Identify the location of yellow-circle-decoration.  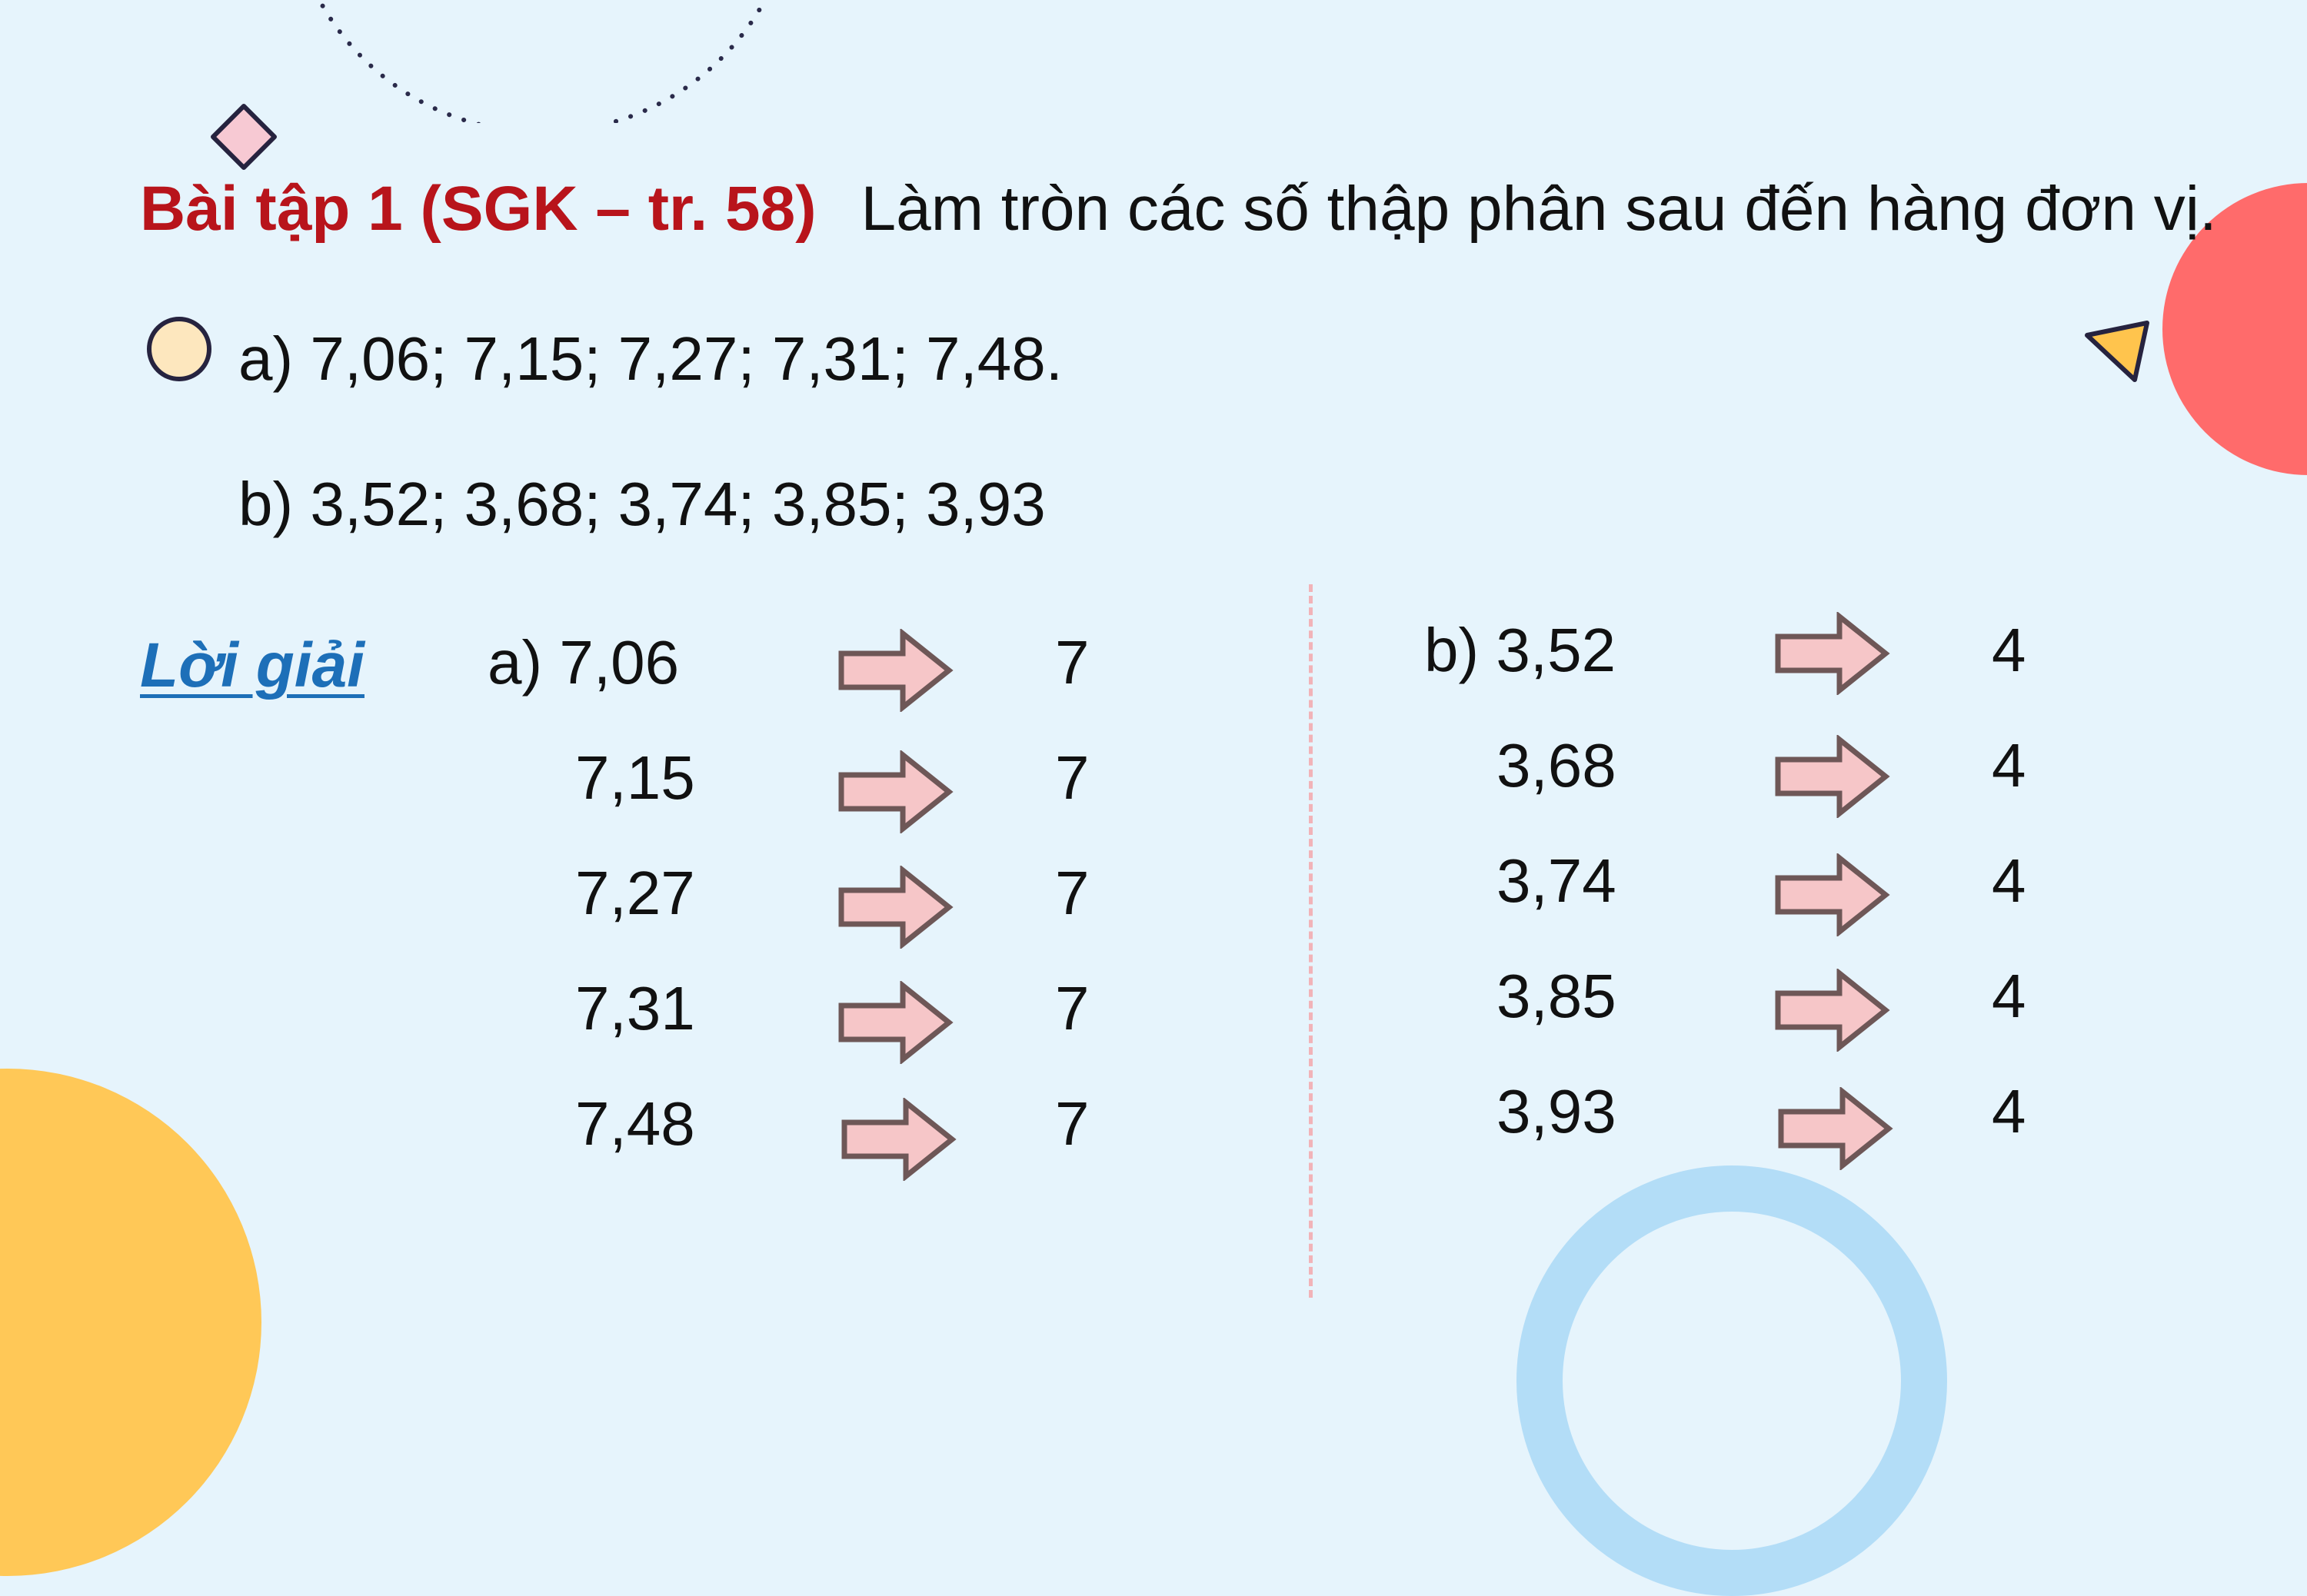
(130, 1322).